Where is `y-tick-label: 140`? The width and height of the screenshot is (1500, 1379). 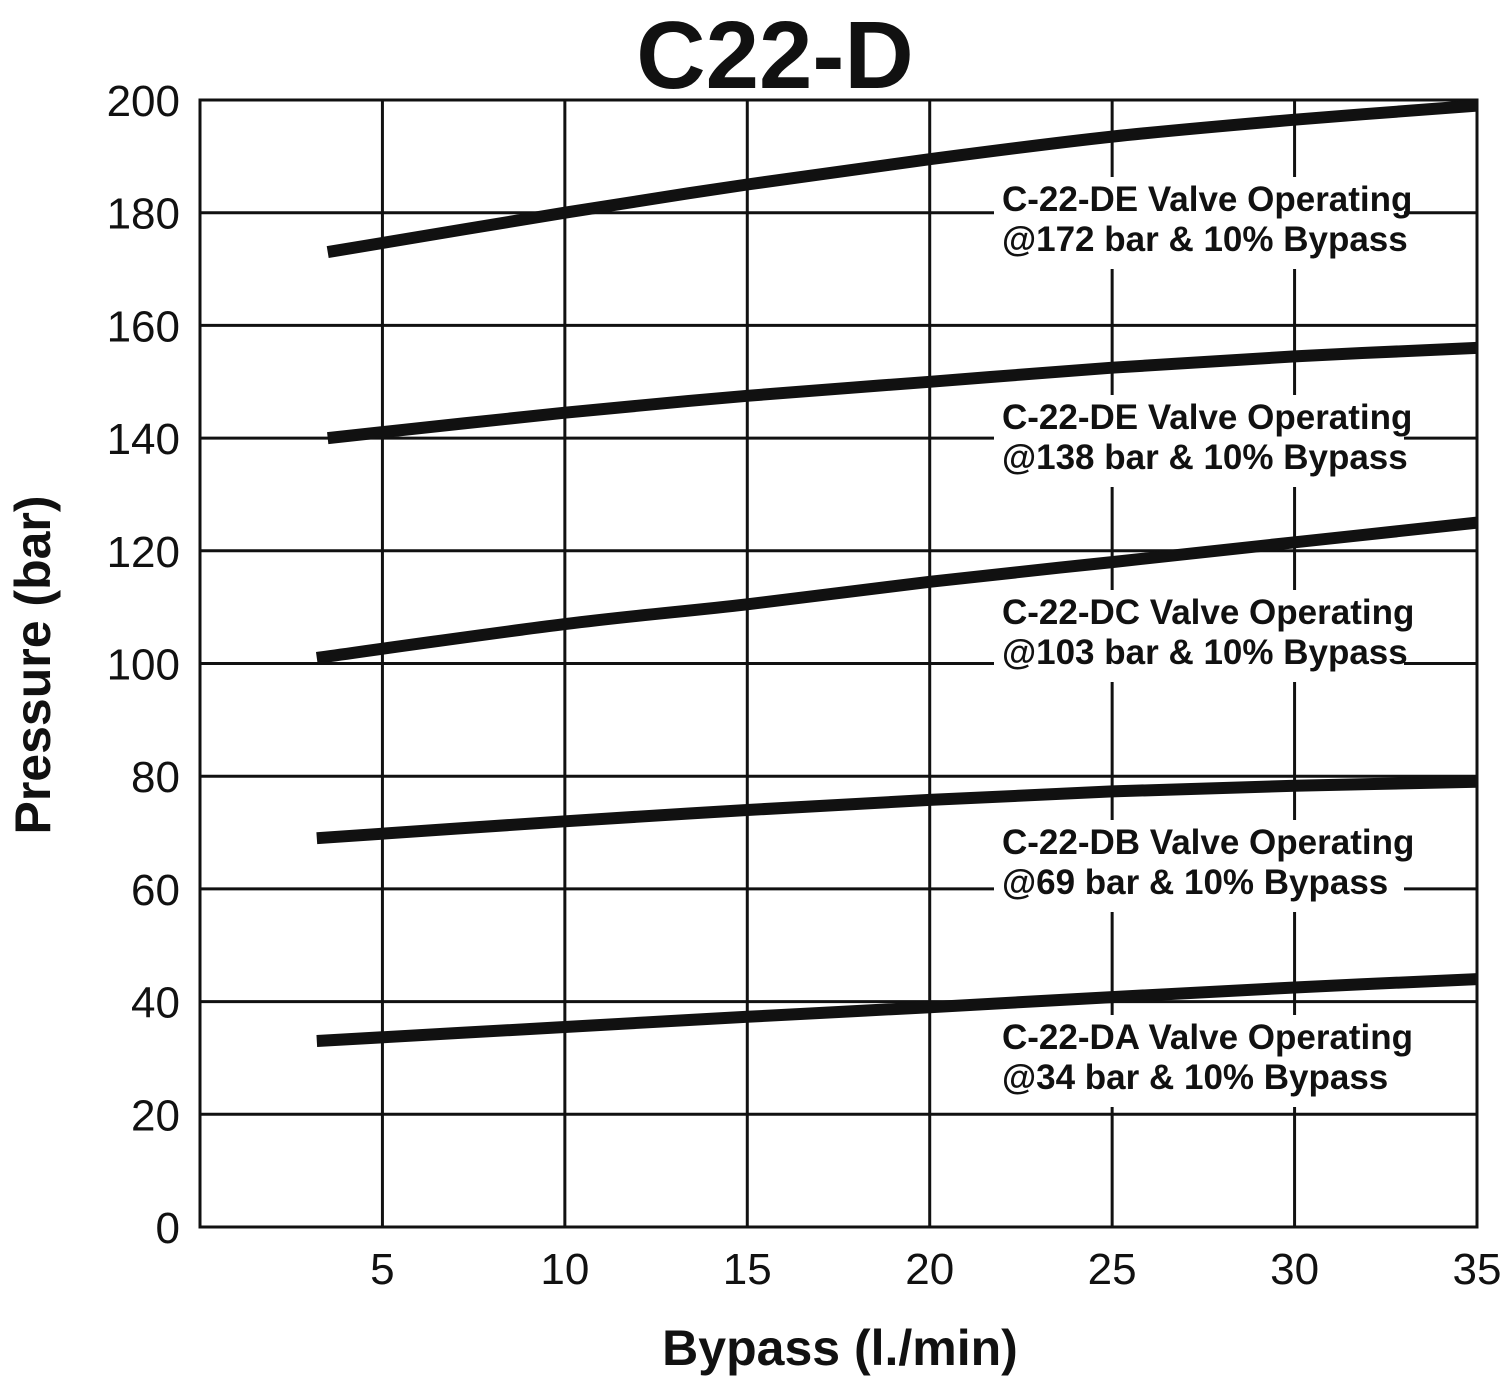 y-tick-label: 140 is located at coordinates (143, 439).